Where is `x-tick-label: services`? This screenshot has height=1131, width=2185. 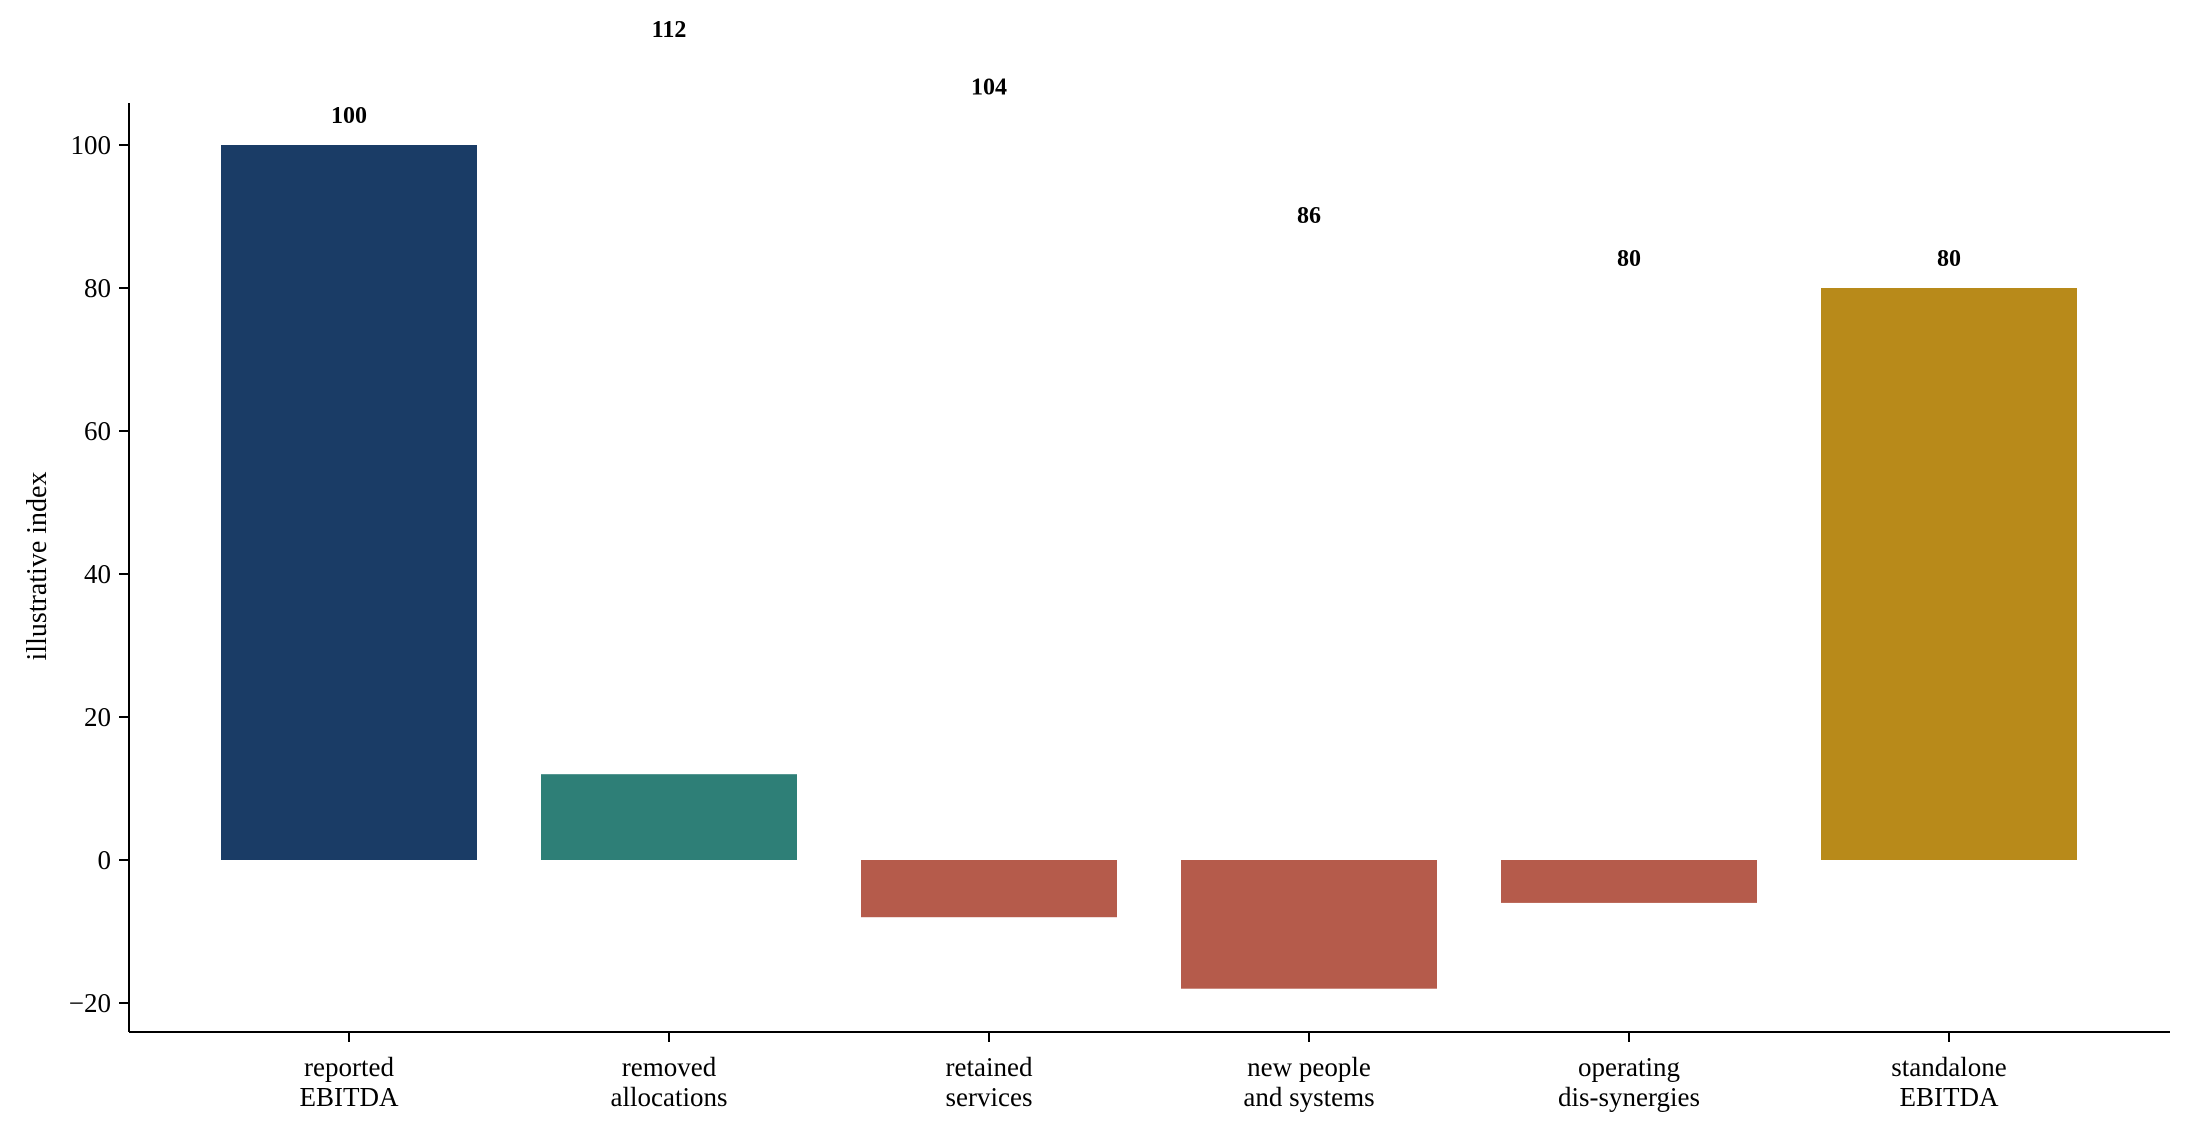
x-tick-label: services is located at coordinates (989, 1097).